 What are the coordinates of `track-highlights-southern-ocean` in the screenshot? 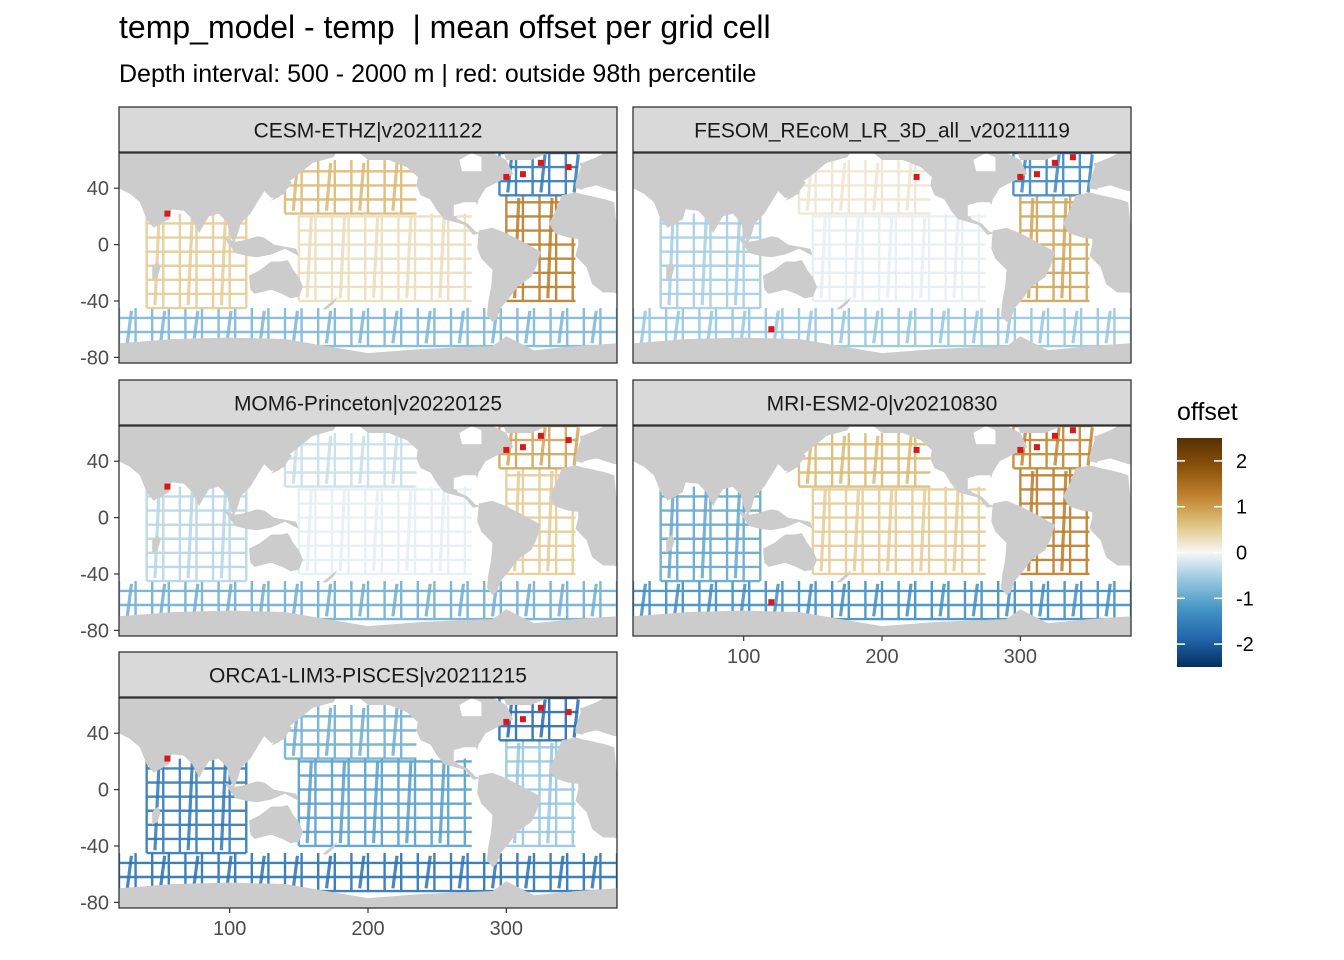 It's located at (875, 600).